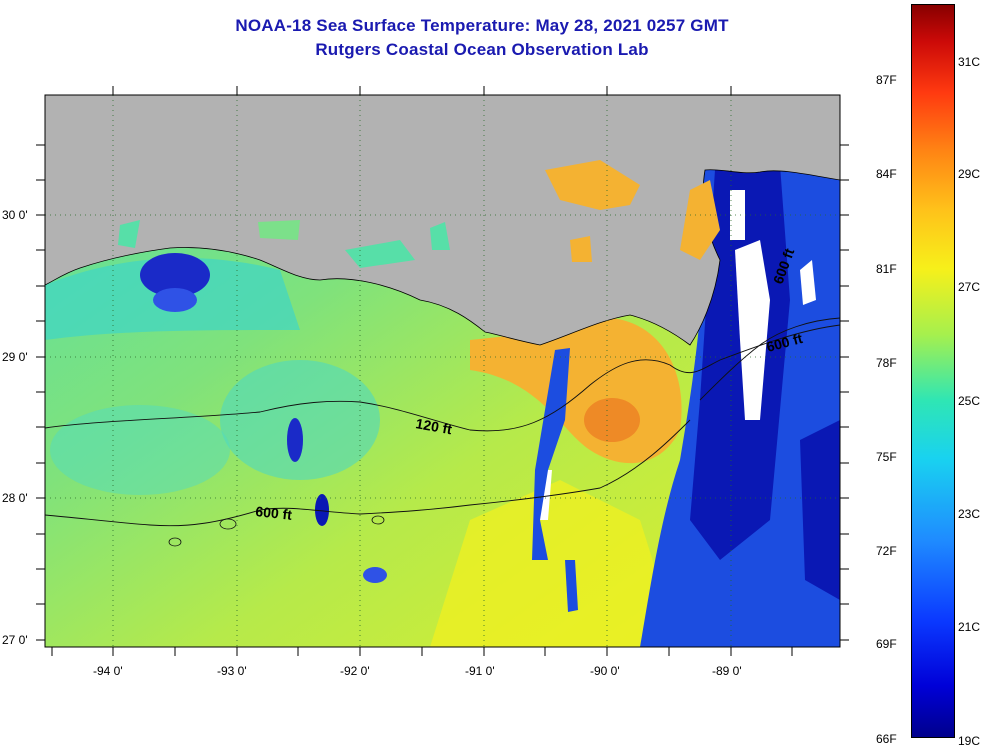 The height and width of the screenshot is (754, 992). I want to click on contour-600ft, so click(367, 473).